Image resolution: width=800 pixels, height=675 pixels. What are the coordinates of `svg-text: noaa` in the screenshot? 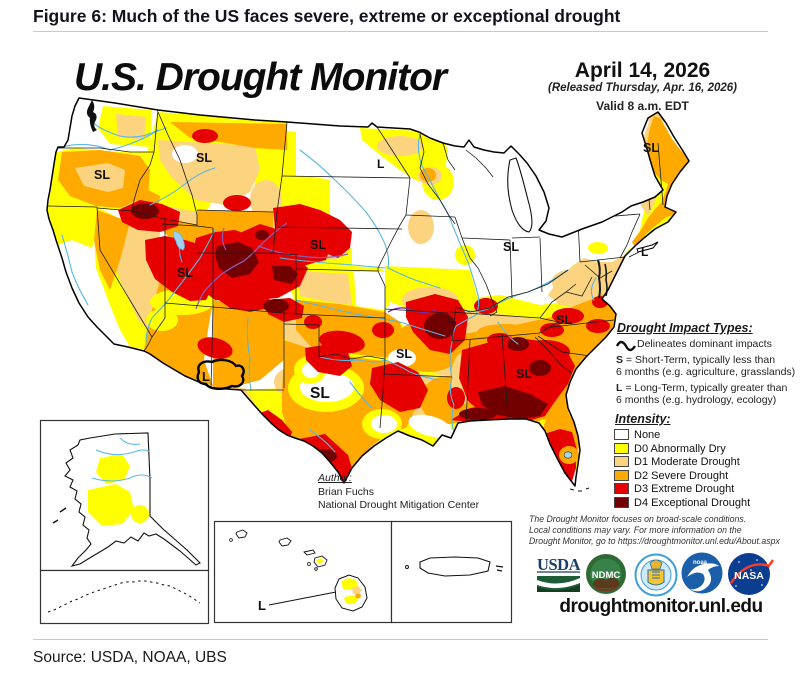 It's located at (700, 563).